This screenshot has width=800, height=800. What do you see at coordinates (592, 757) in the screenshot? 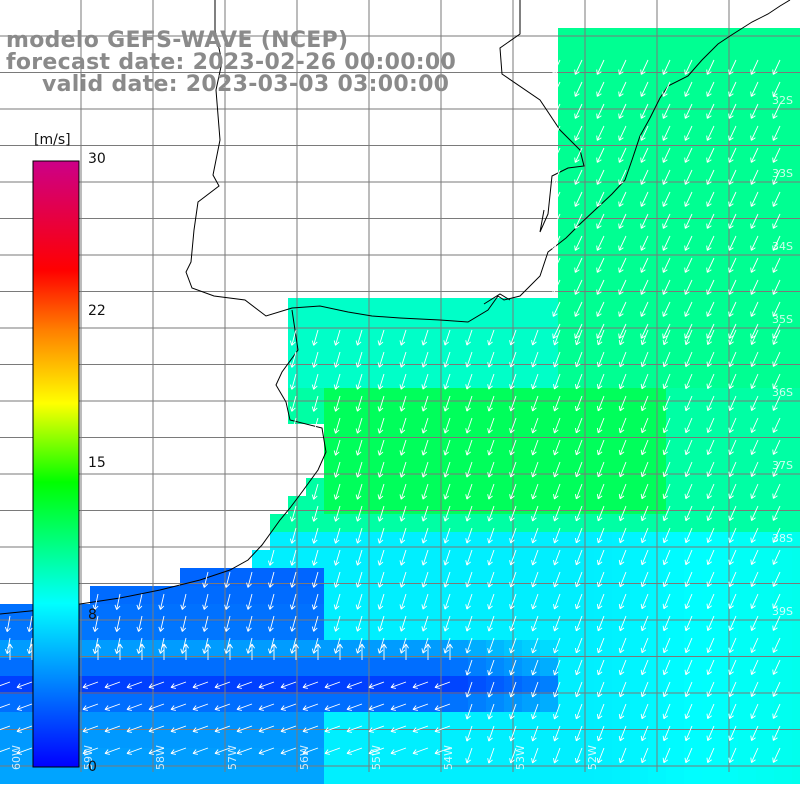
I see `longitude-label: 52W` at bounding box center [592, 757].